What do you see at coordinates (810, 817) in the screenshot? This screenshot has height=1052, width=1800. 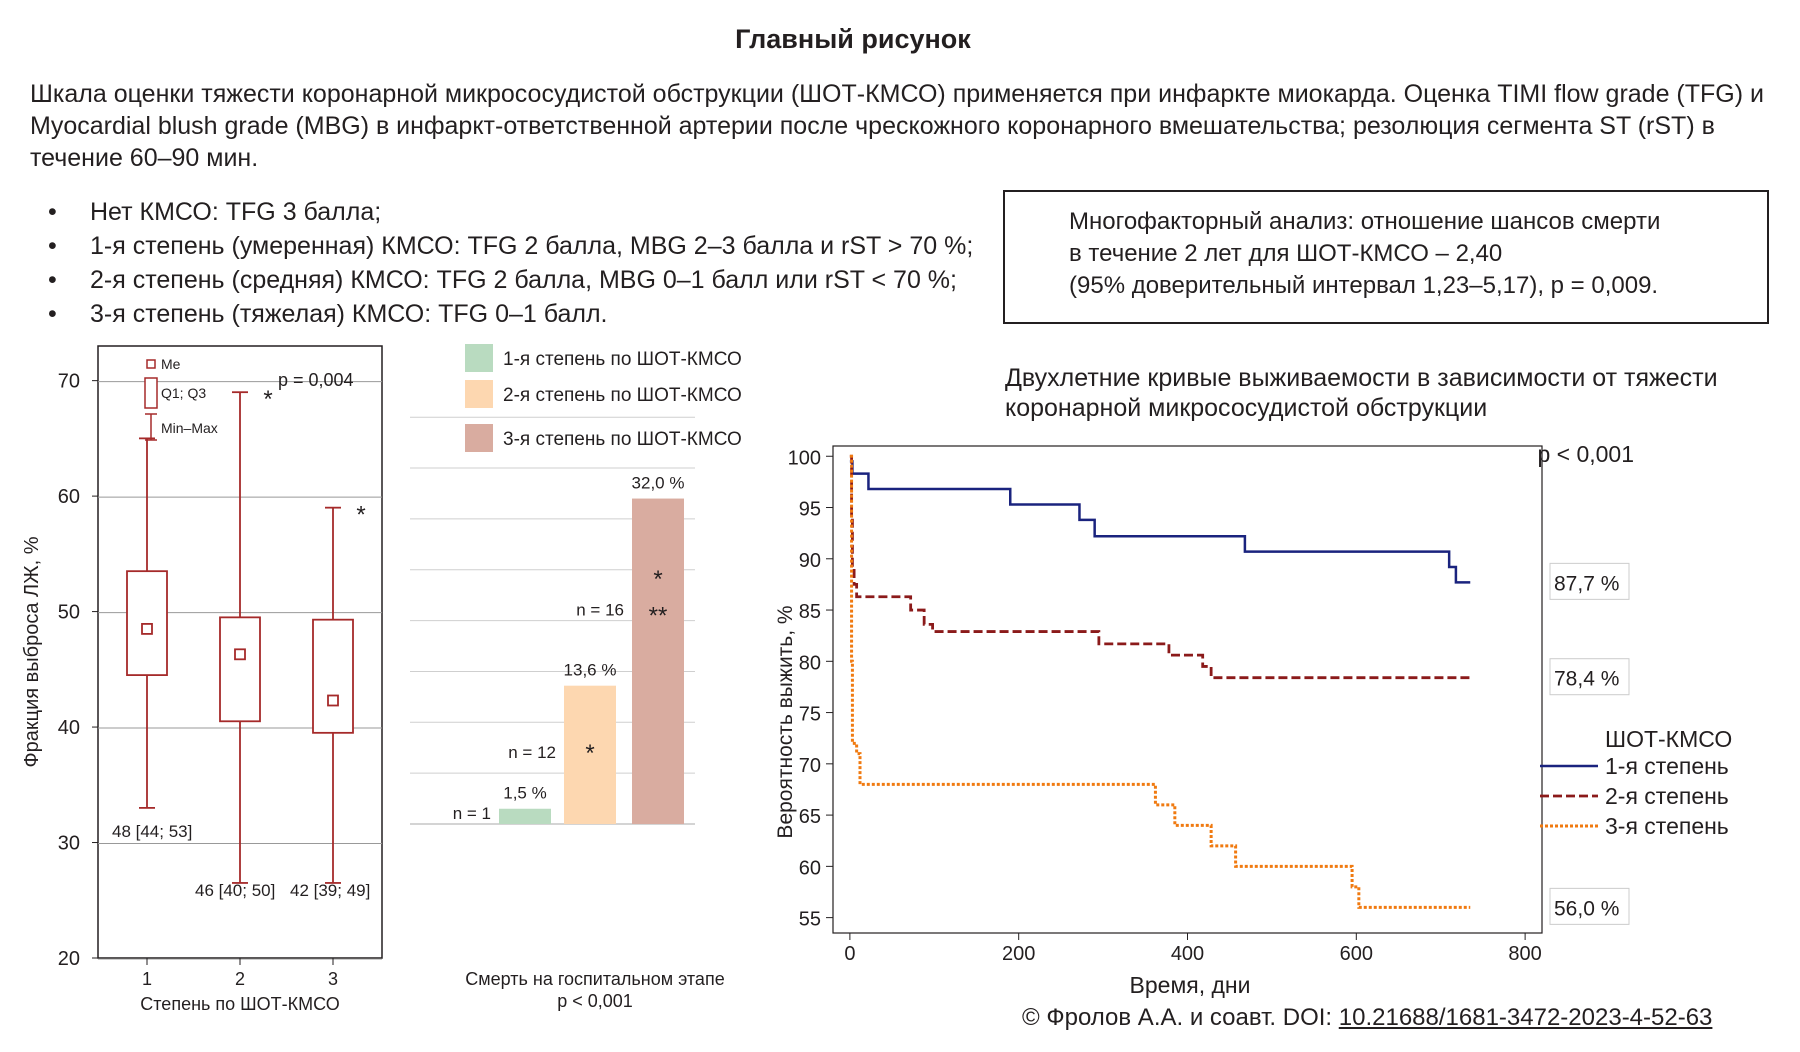 I see `survival-y-tick-label: 65` at bounding box center [810, 817].